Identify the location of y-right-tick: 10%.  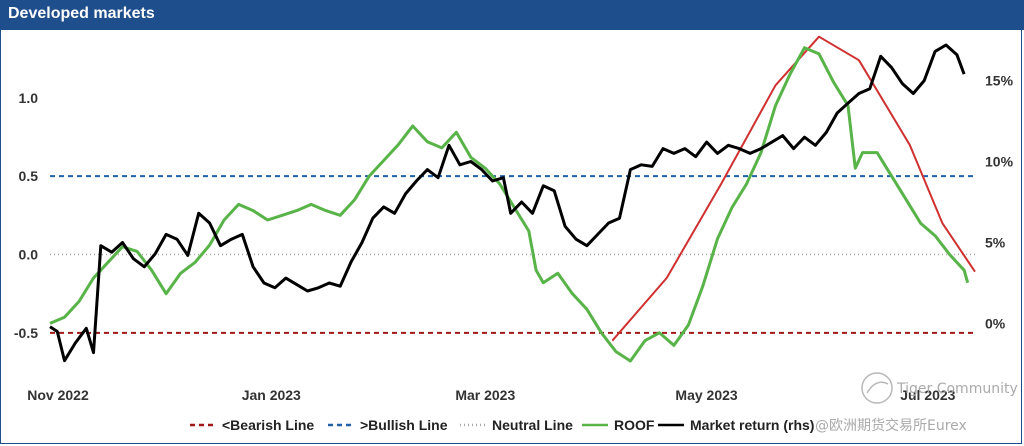
(999, 162).